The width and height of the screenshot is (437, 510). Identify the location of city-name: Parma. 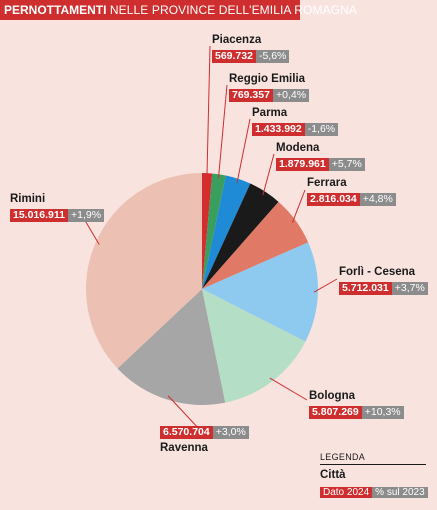
(270, 113).